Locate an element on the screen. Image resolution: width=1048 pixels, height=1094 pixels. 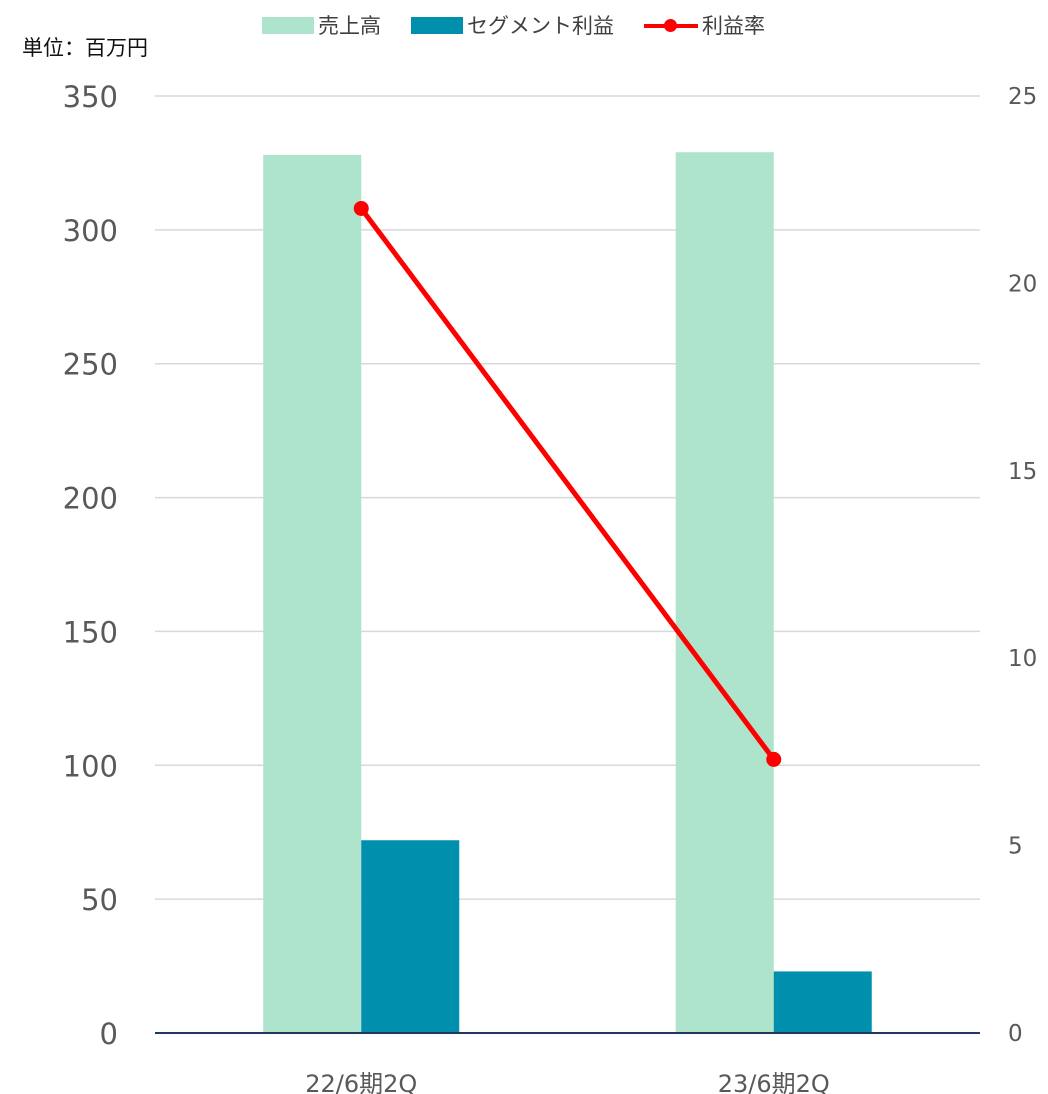
left-axis-tick-label: 300 is located at coordinates (90, 231).